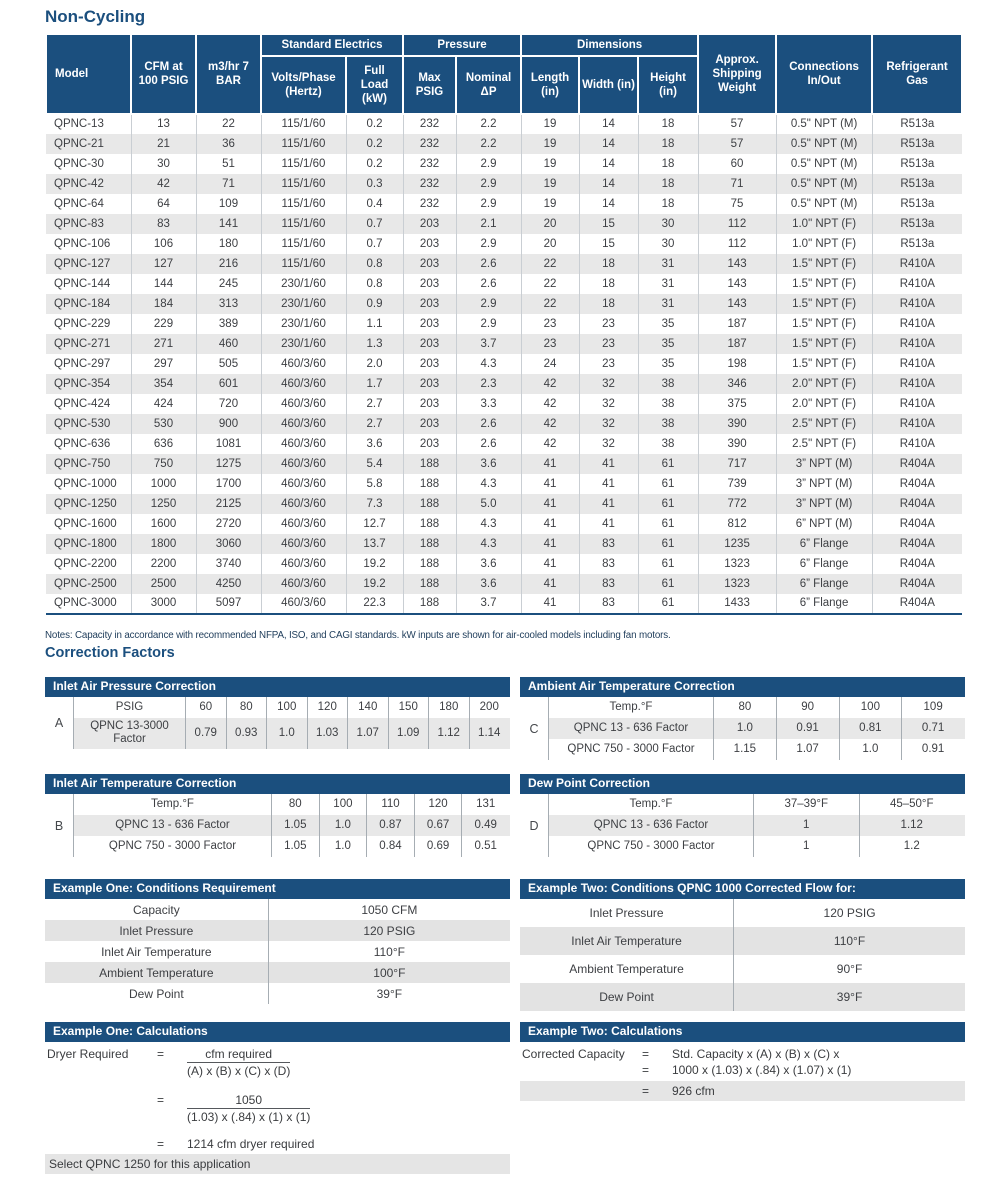 This screenshot has width=997, height=1200. I want to click on table-cell: 39°F, so click(389, 993).